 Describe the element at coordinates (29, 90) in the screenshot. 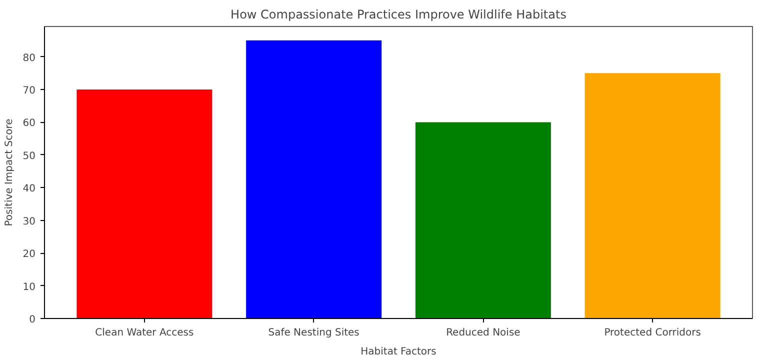

I see `y-tick-label: 70` at that location.